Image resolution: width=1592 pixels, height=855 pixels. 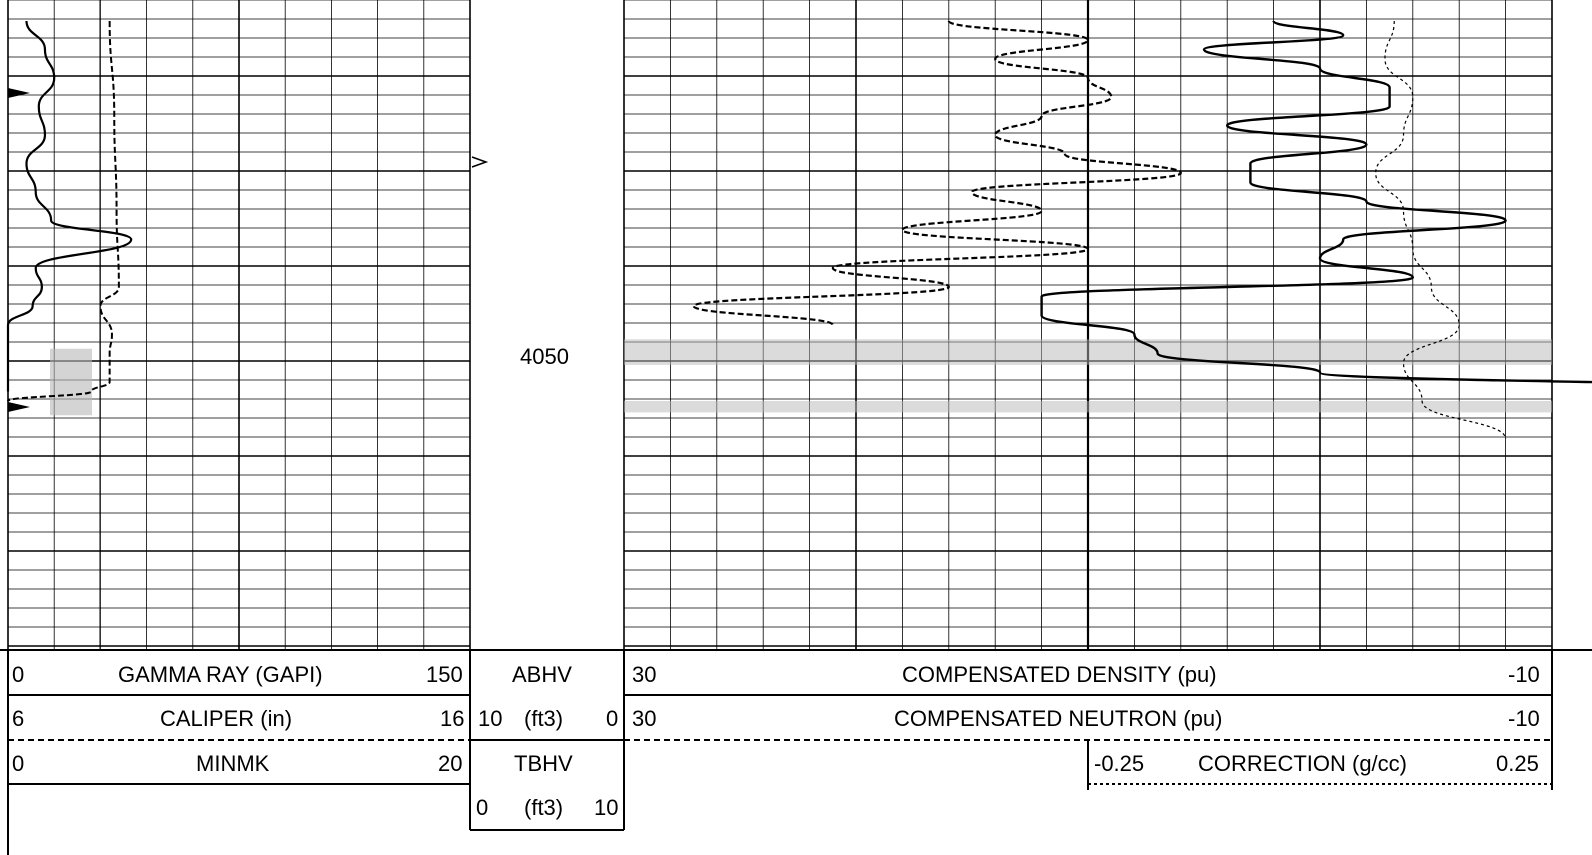 What do you see at coordinates (444, 674) in the screenshot?
I see `gamma-ray-max: 150` at bounding box center [444, 674].